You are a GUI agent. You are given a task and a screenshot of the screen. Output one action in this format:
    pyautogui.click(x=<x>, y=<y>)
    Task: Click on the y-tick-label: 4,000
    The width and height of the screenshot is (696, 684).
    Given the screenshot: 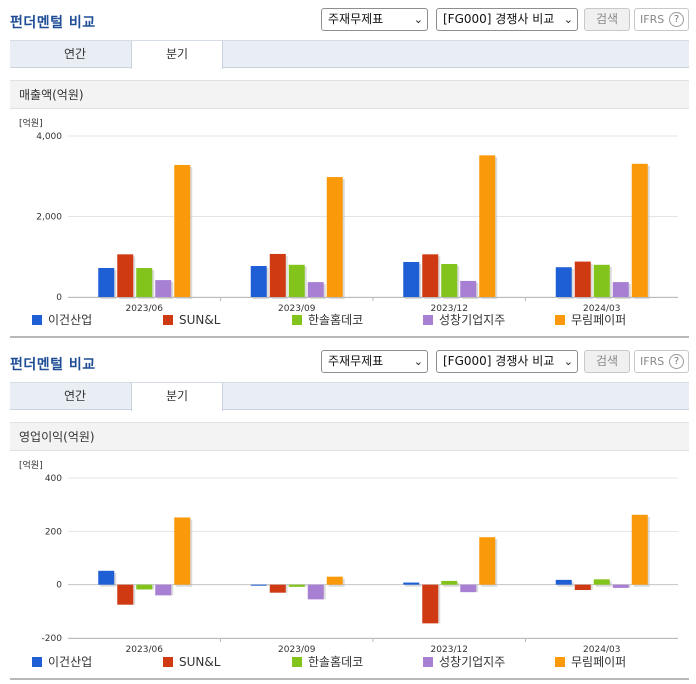 What is the action you would take?
    pyautogui.click(x=49, y=137)
    